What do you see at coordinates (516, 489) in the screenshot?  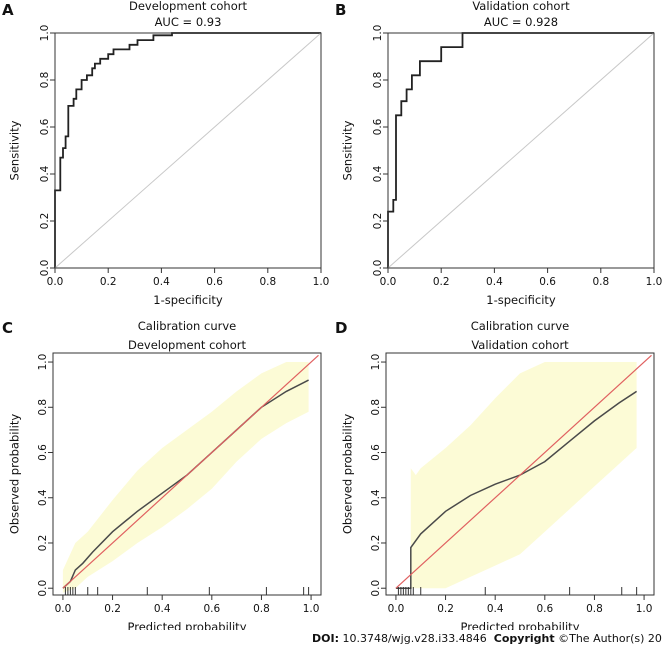 I see `calibration-line` at bounding box center [516, 489].